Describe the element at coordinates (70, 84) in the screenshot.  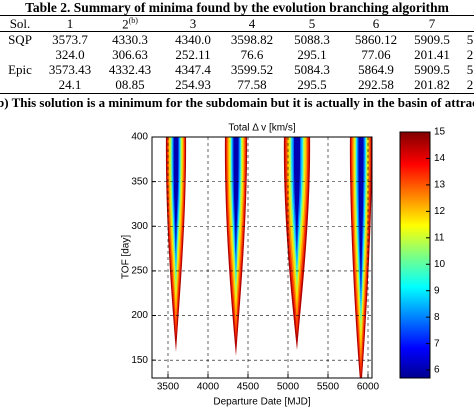
I see `table-cell: 24.1` at that location.